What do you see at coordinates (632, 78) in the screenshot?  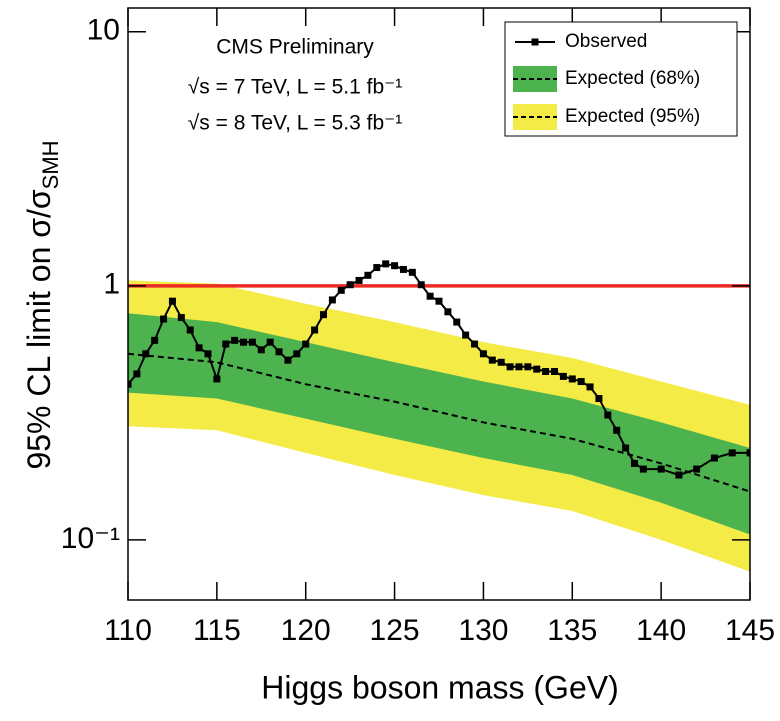 I see `legend-label: Expected (68%)` at bounding box center [632, 78].